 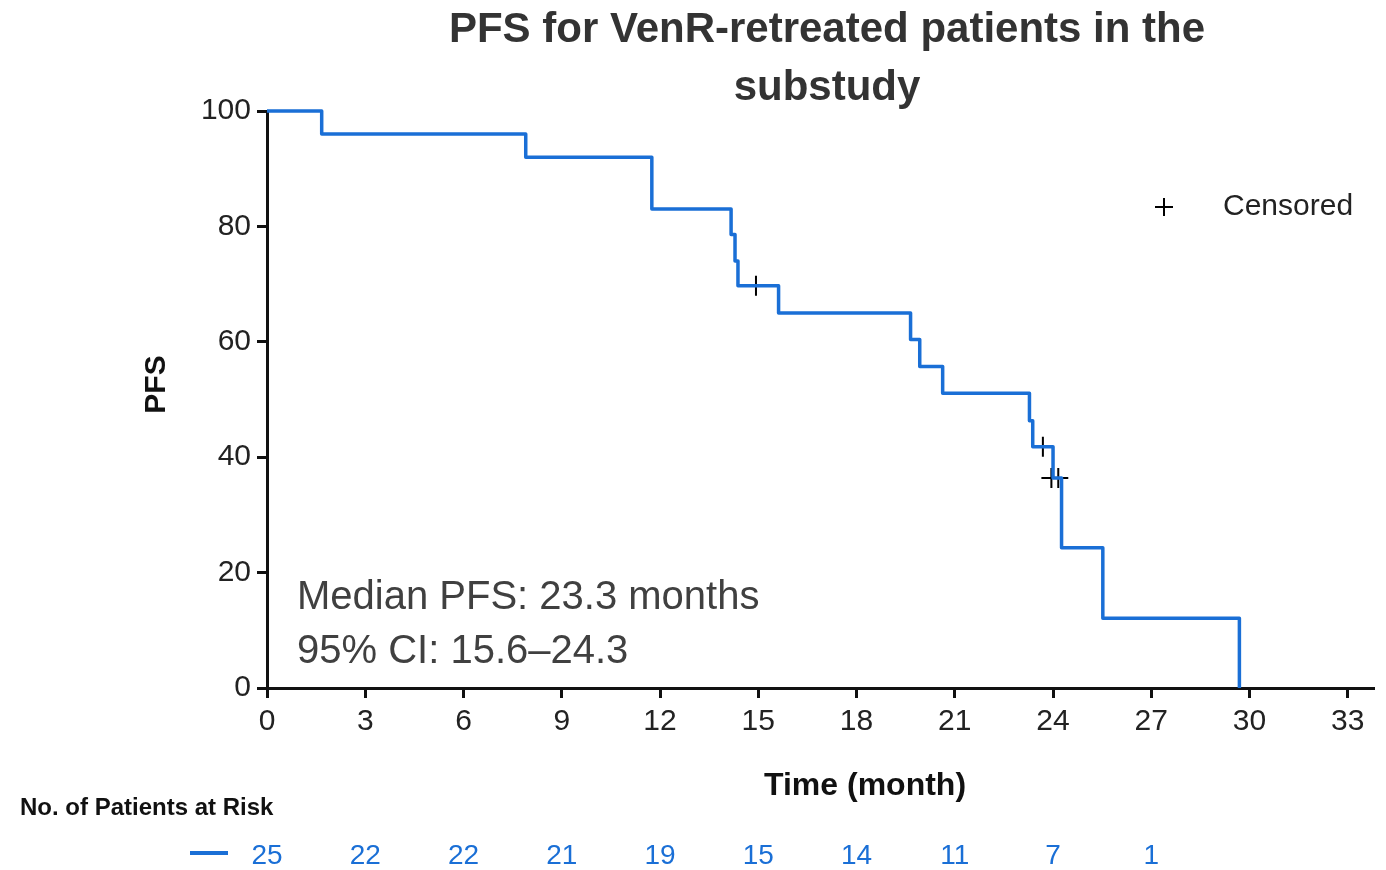 I want to click on y-tick-label: 100, so click(x=225, y=109).